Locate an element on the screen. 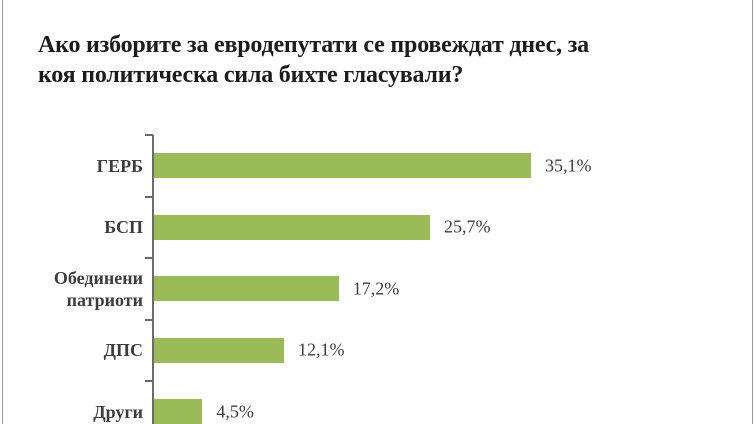  category-label: Други is located at coordinates (118, 411).